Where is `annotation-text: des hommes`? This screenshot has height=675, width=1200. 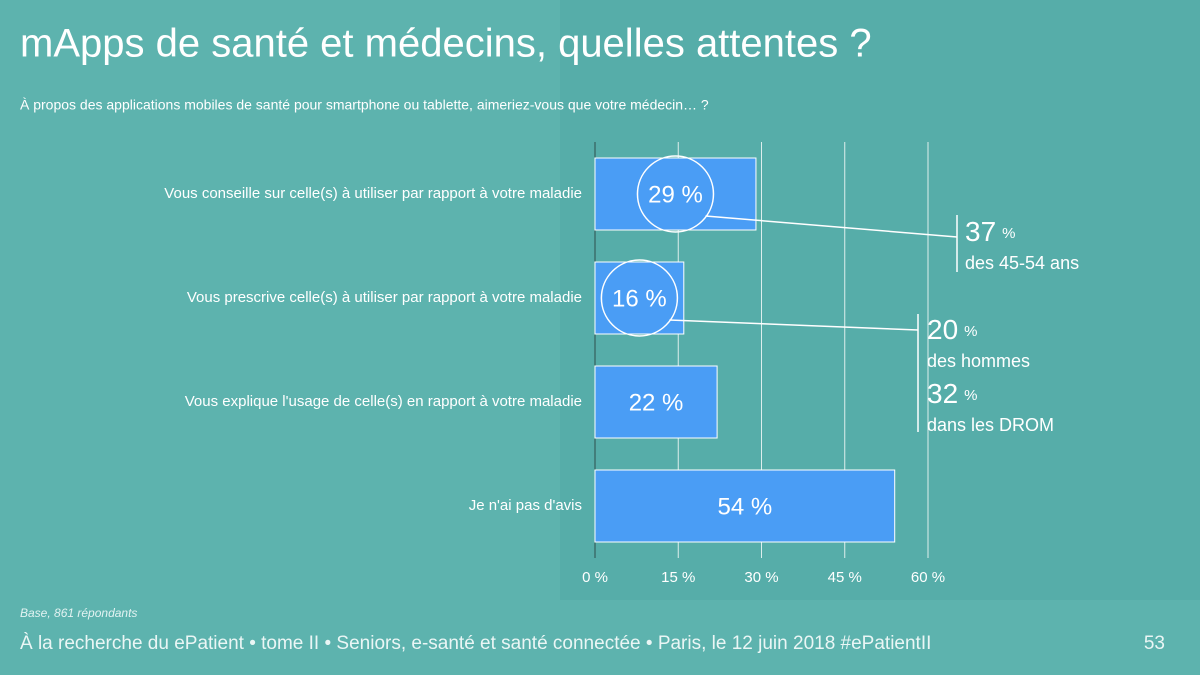
annotation-text: des hommes is located at coordinates (978, 361).